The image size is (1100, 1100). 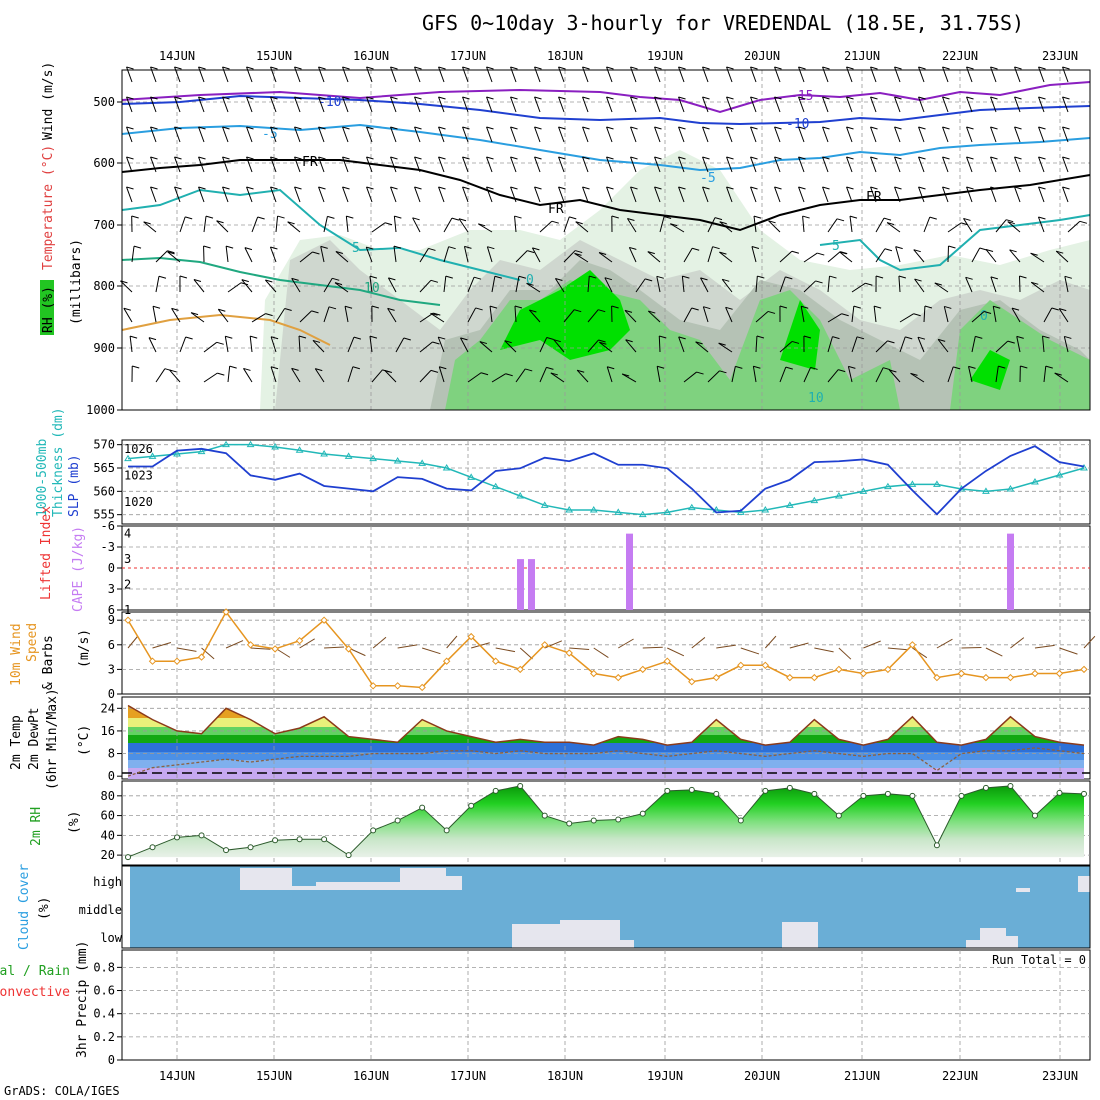 What do you see at coordinates (665, 1076) in the screenshot?
I see `bottom-date-19JUN: 19JUN` at bounding box center [665, 1076].